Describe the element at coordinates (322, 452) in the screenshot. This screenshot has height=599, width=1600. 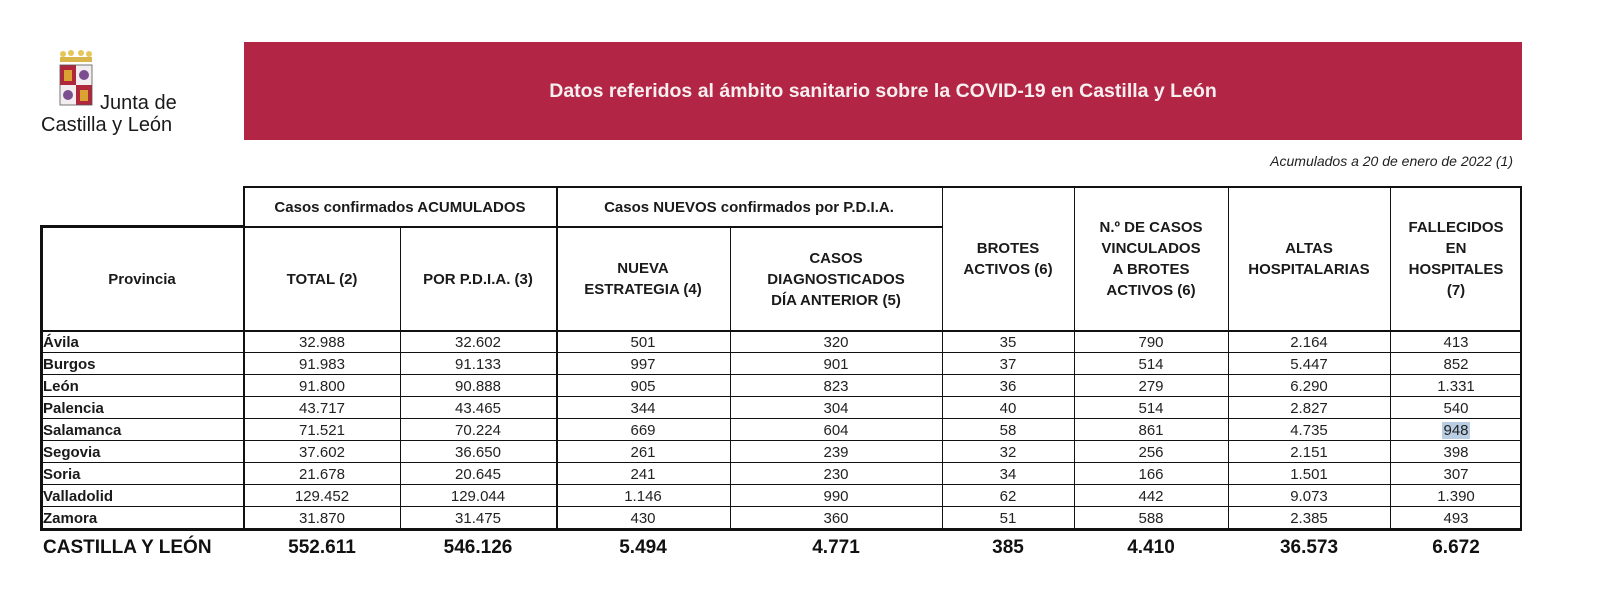
I see `cell-total: 37.602` at that location.